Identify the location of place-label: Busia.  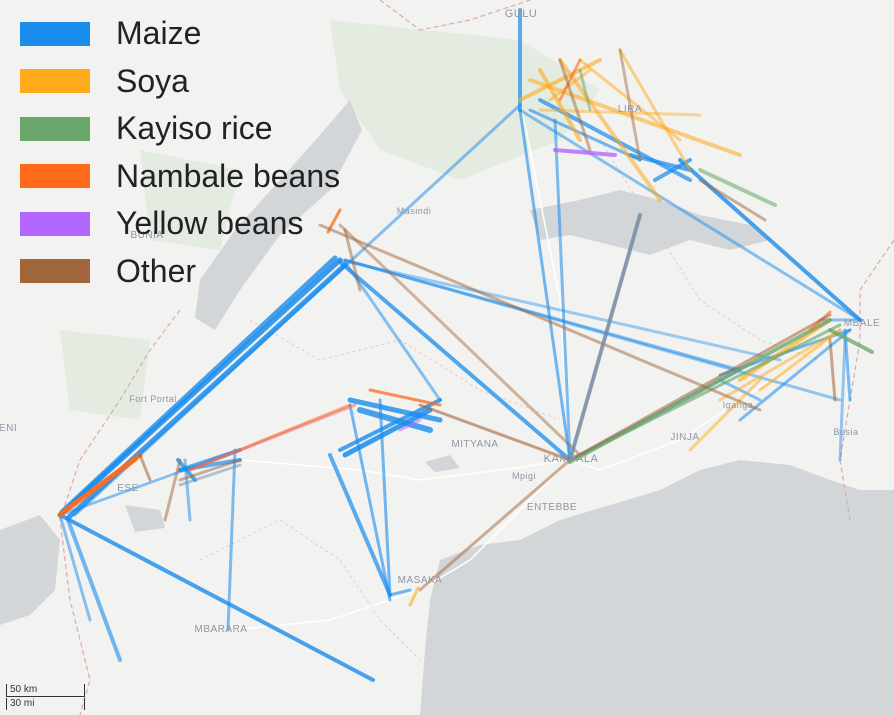
(845, 432).